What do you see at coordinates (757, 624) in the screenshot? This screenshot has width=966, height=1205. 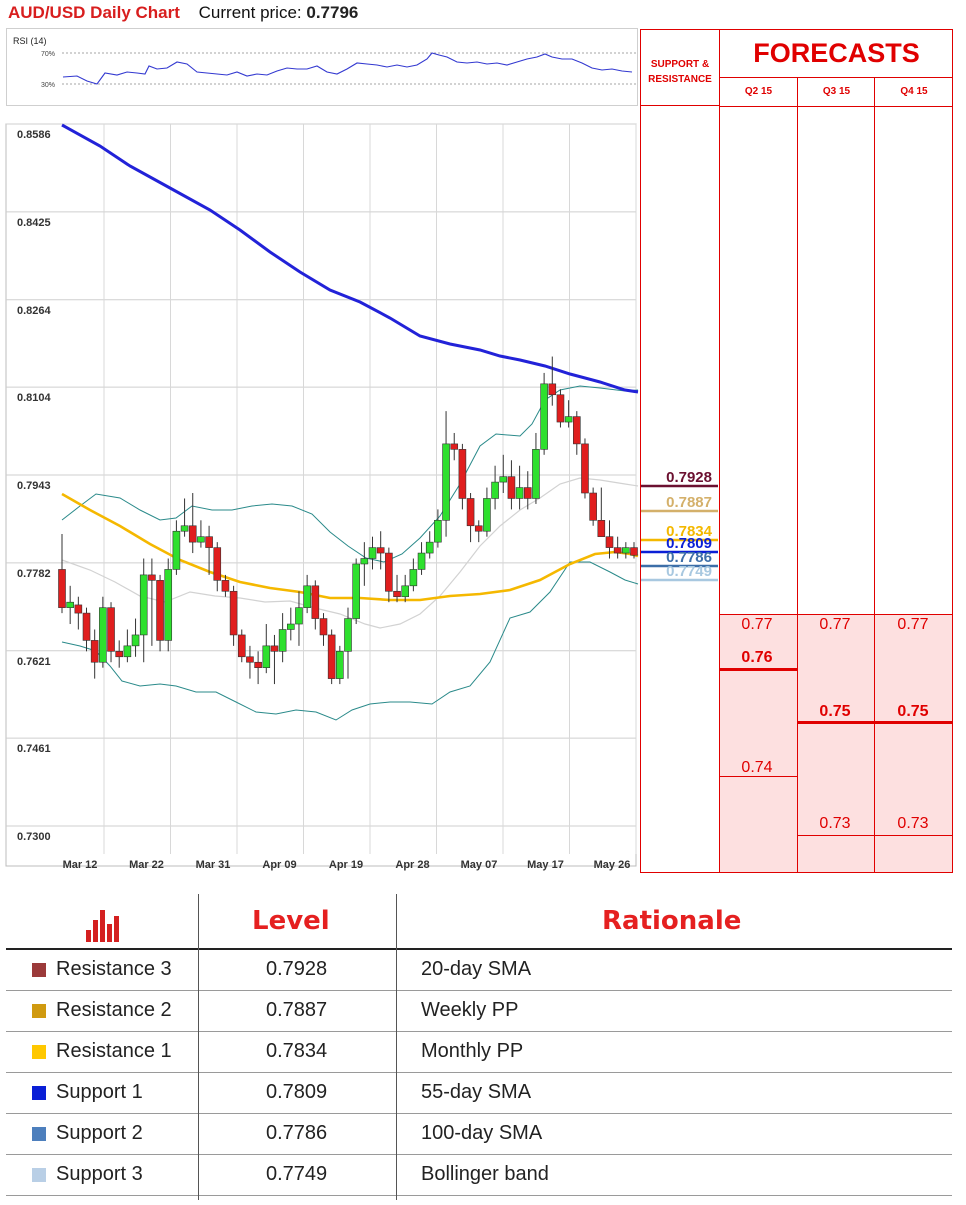 I see `q2-forecast-1: 0.77` at bounding box center [757, 624].